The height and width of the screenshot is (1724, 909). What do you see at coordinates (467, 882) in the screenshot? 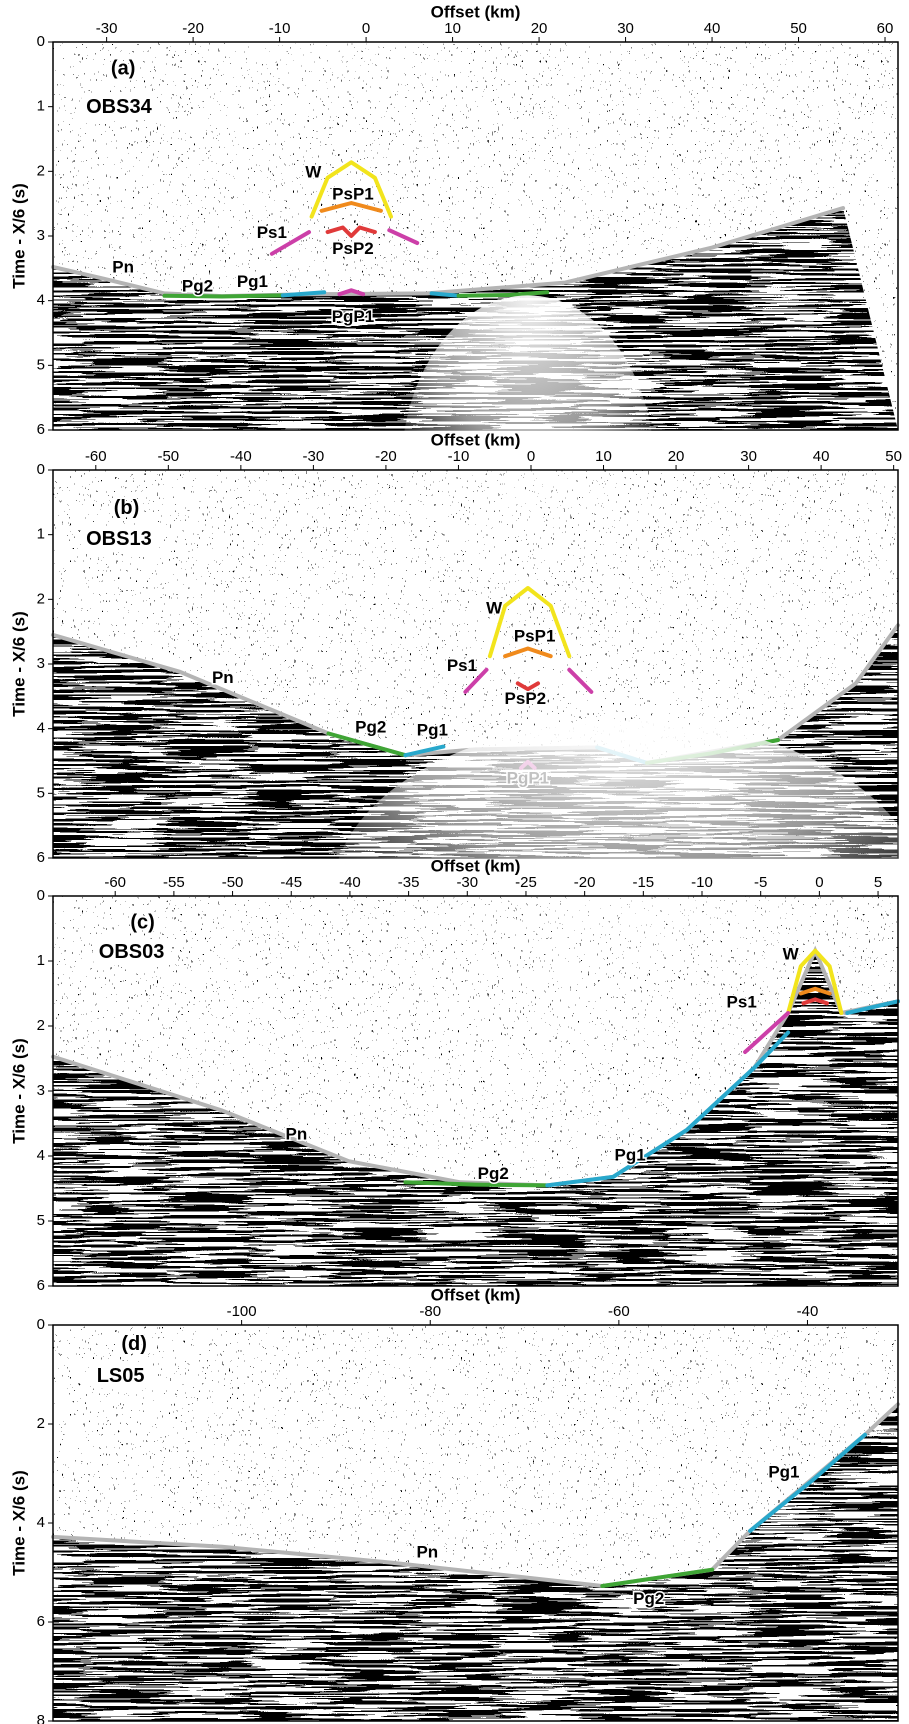
I see `x-tick-label: -30` at bounding box center [467, 882].